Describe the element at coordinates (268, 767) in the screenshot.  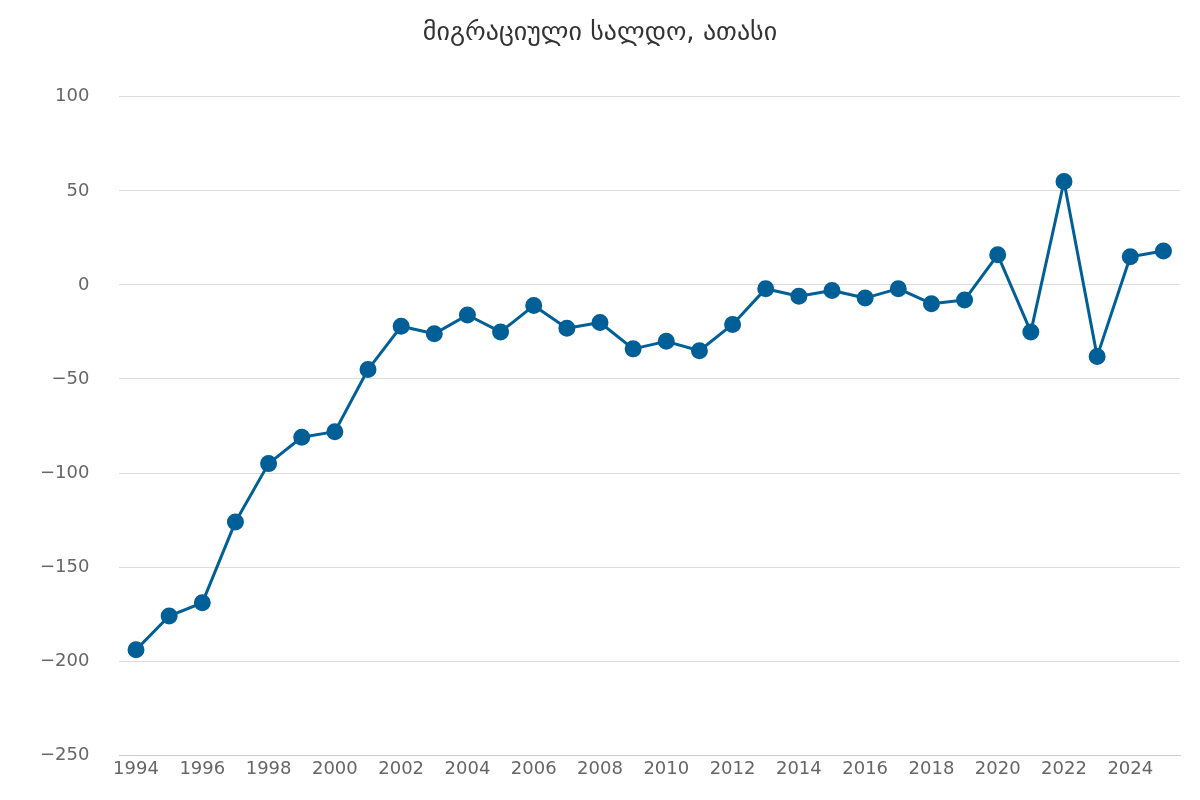
I see `x-tick-label: 1998` at that location.